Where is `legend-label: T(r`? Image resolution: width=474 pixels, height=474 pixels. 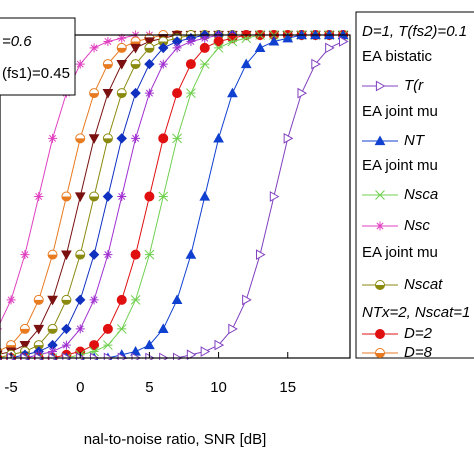 legend-label: T(r is located at coordinates (414, 85).